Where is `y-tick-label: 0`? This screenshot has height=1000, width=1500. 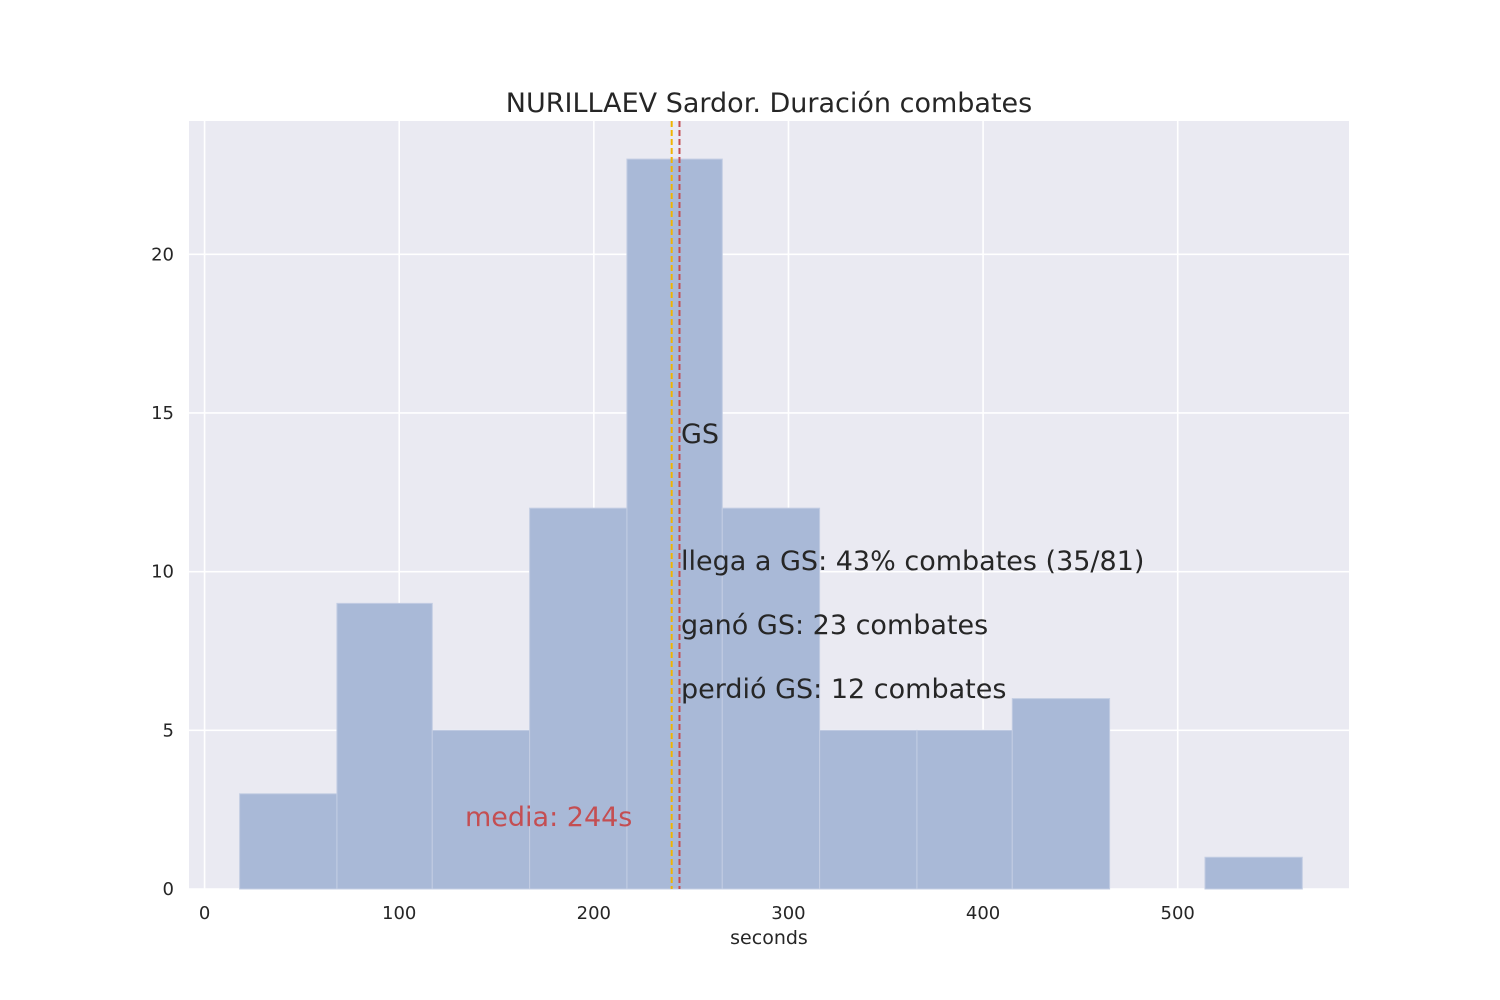
y-tick-label: 0 is located at coordinates (168, 889).